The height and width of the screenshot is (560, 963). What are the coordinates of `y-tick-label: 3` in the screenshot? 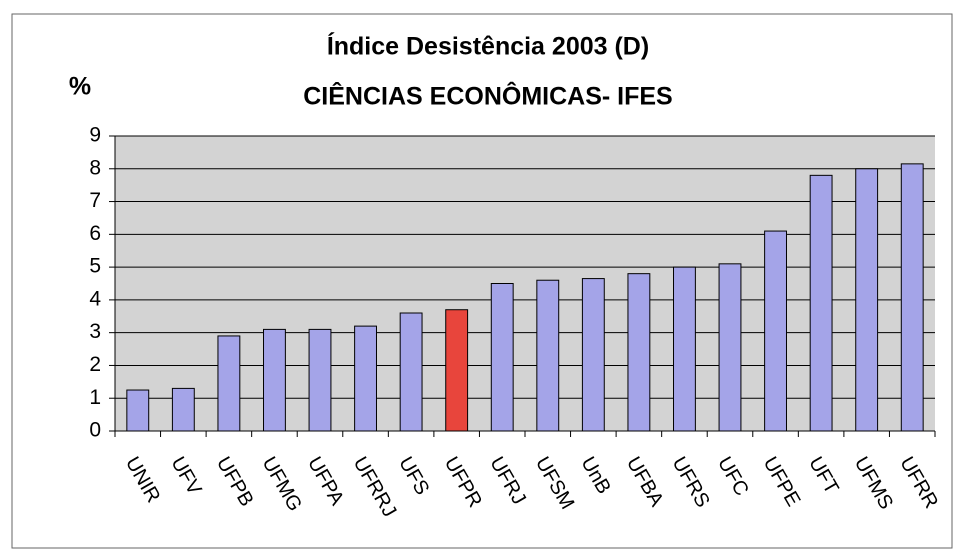 It's located at (95, 331).